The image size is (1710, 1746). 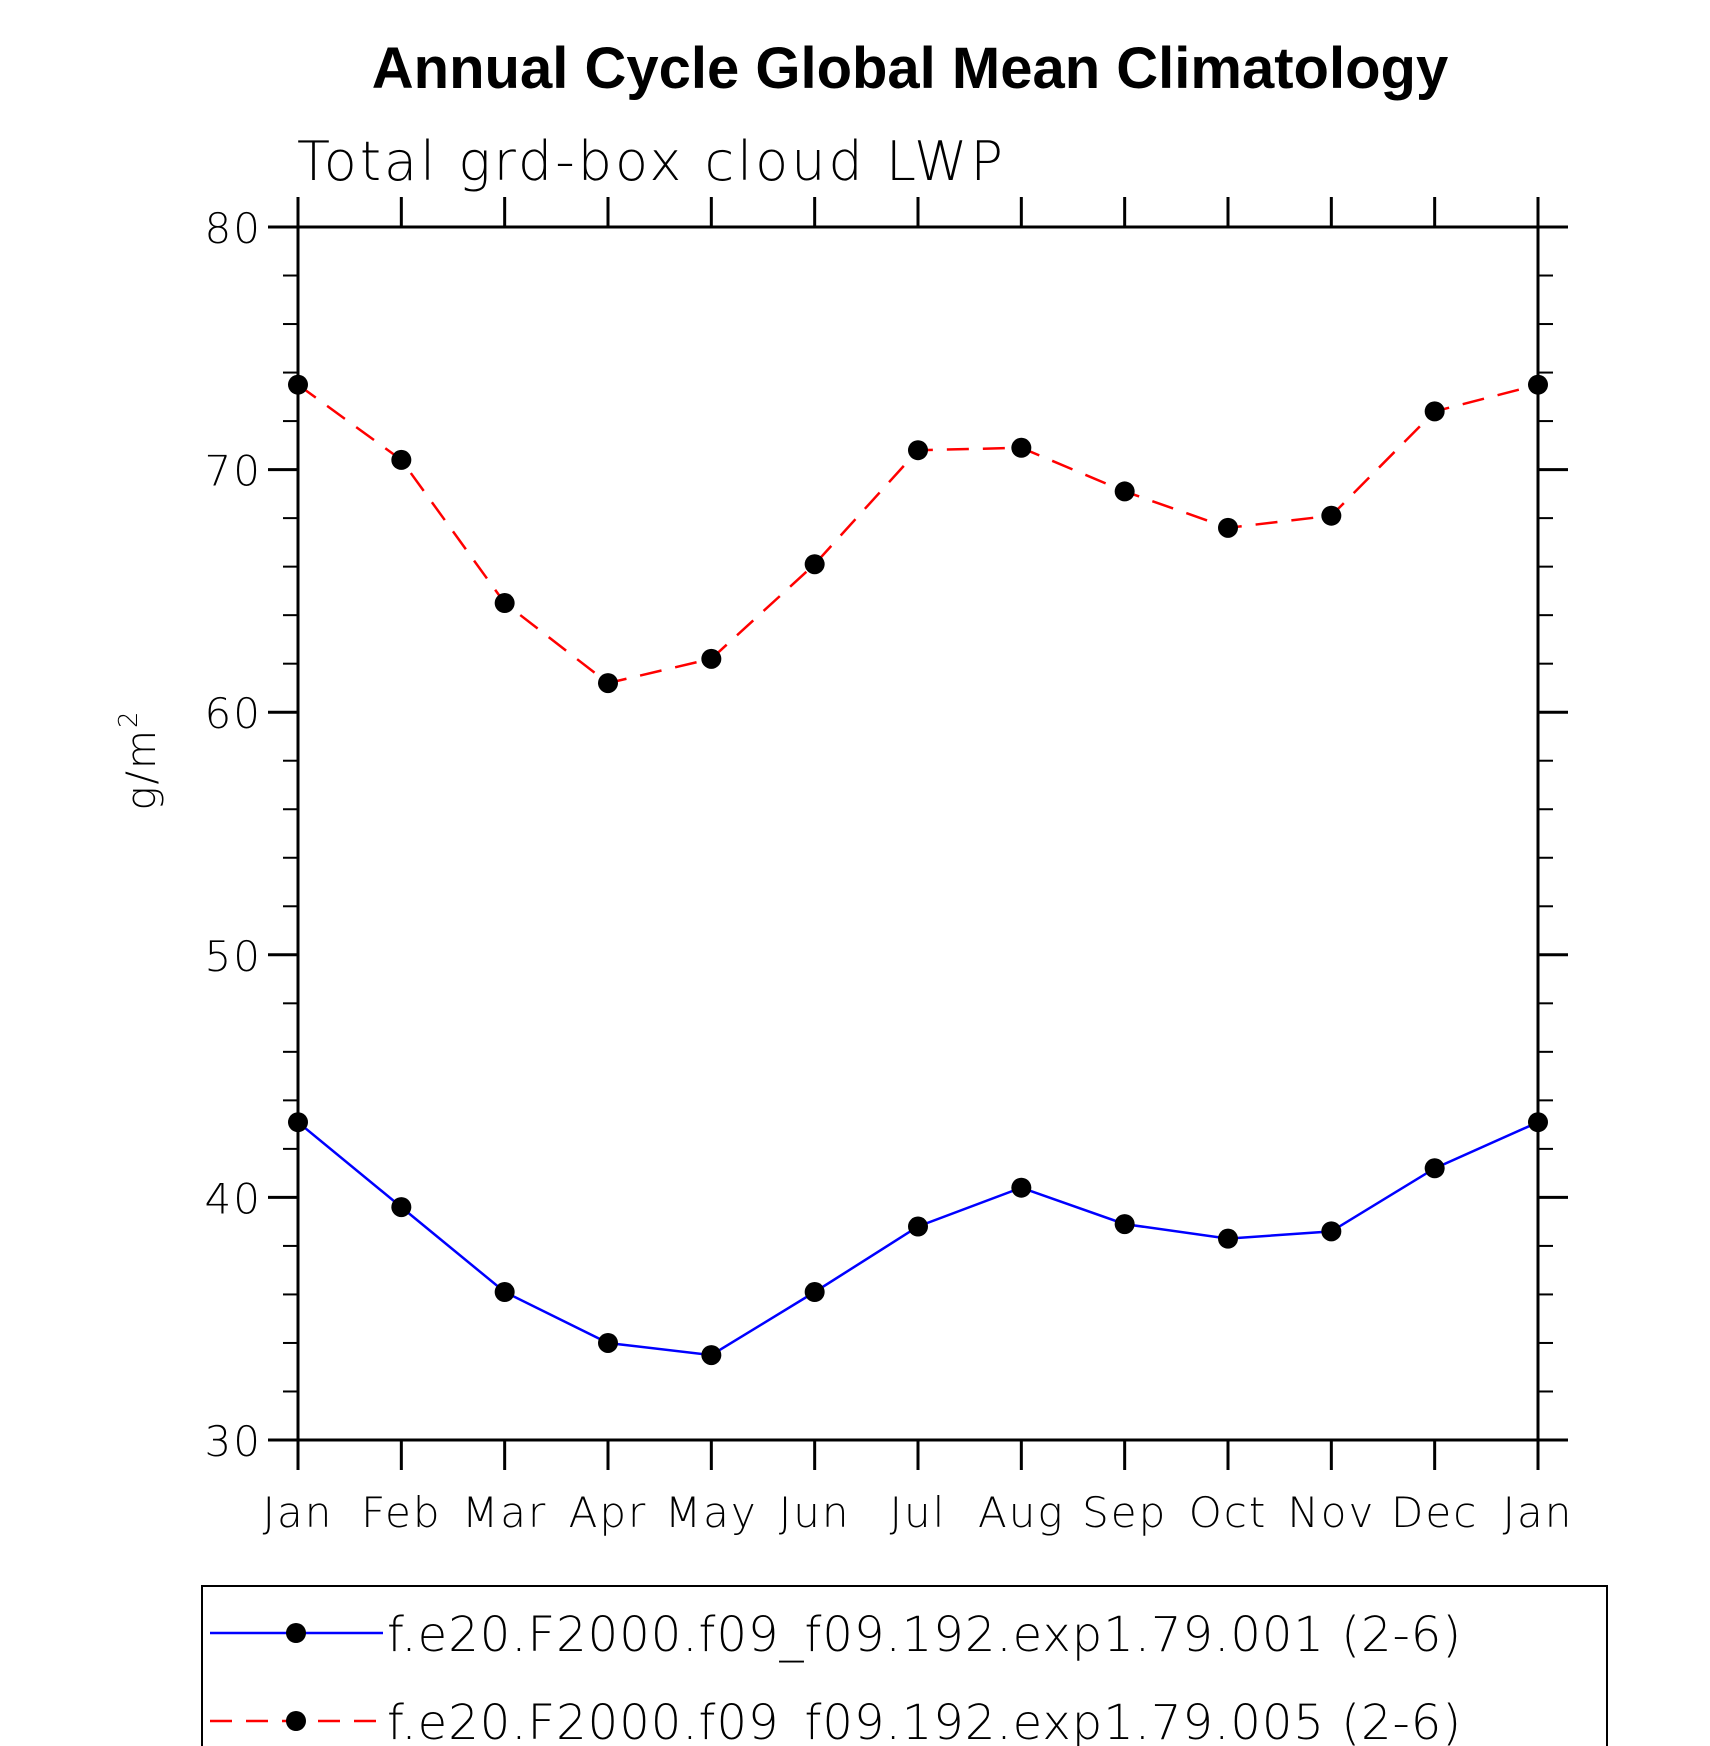 I want to click on x-tick-label: Jul, so click(x=918, y=1512).